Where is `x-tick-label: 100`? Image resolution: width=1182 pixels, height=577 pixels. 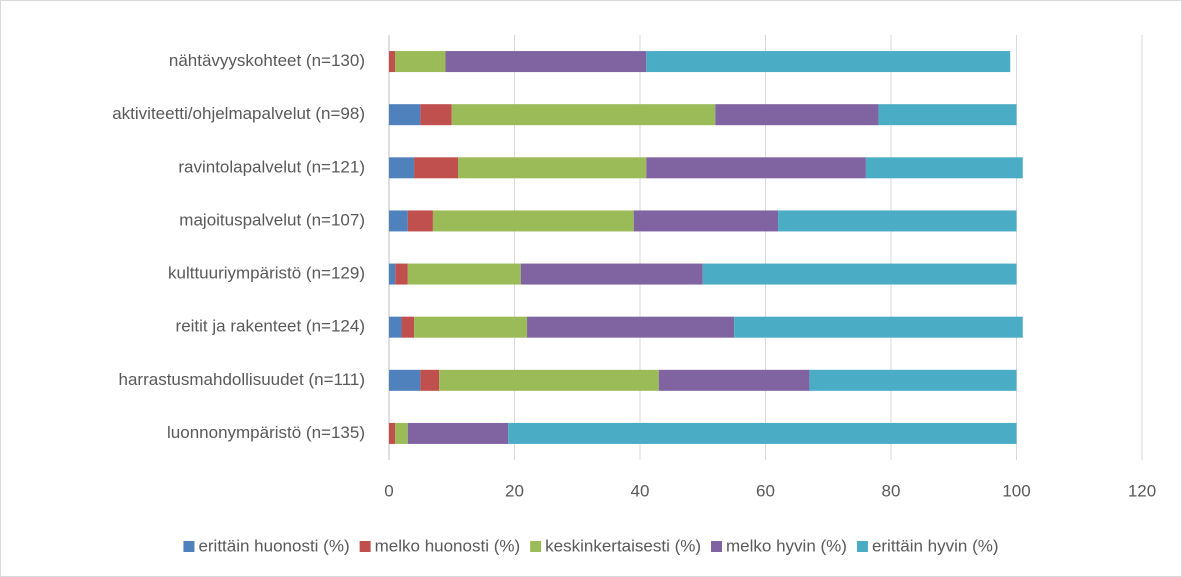
x-tick-label: 100 is located at coordinates (1016, 490).